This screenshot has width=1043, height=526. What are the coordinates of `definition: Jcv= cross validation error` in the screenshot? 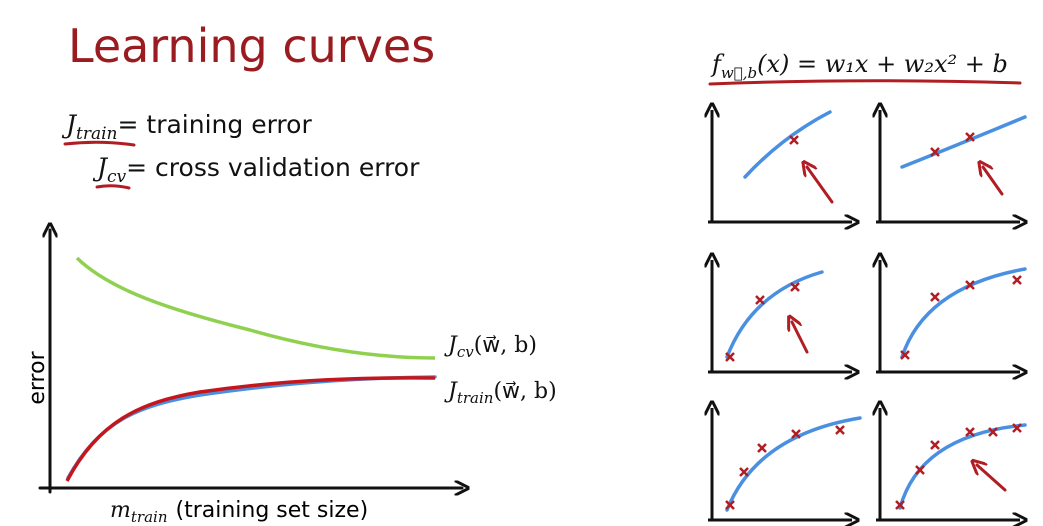 It's located at (256, 170).